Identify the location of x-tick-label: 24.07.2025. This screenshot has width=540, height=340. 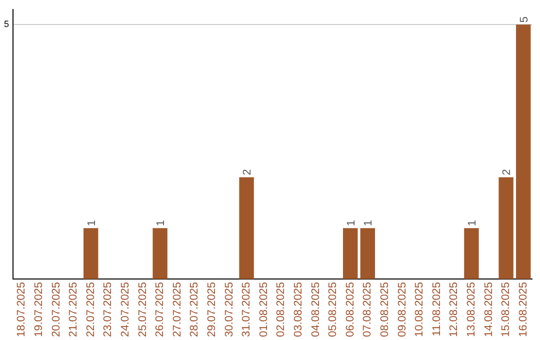
(125, 310).